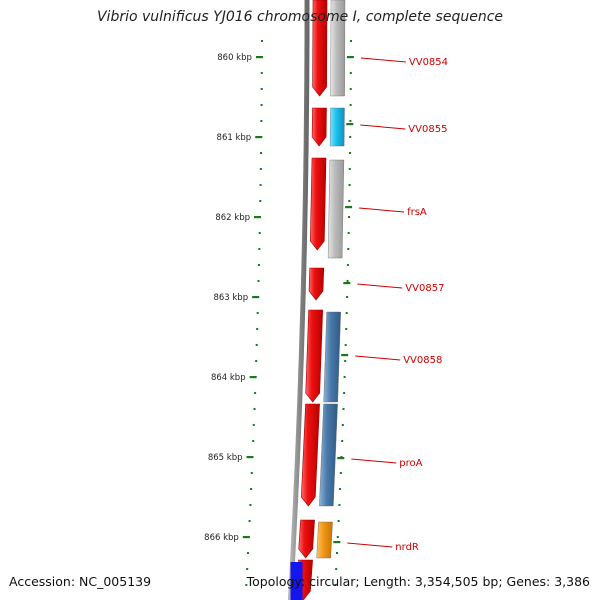 This screenshot has width=600, height=600. What do you see at coordinates (221, 538) in the screenshot?
I see `tick-label: 866 kbp` at bounding box center [221, 538].